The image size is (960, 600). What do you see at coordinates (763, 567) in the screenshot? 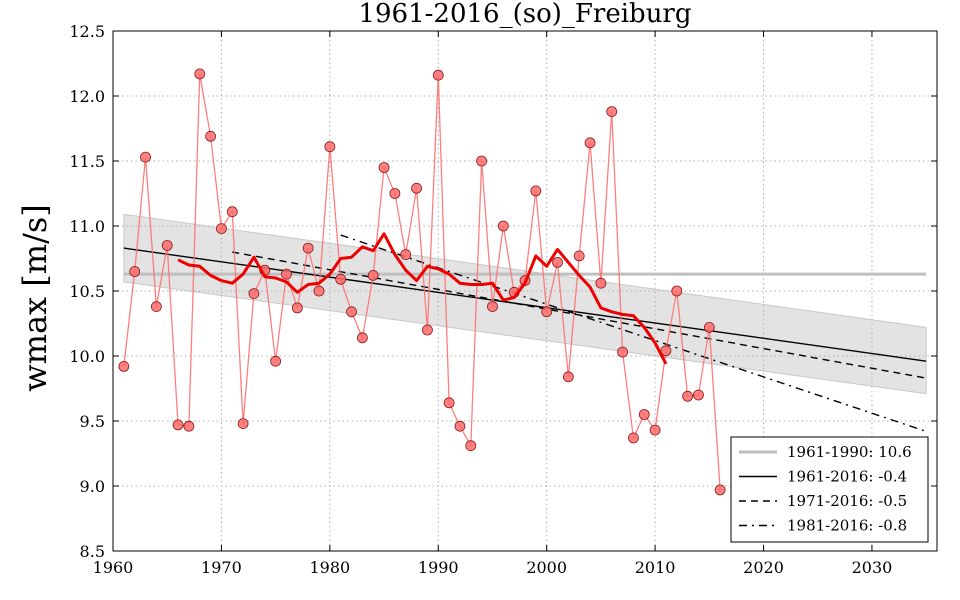
I see `x-tick-label: 2020` at bounding box center [763, 567].